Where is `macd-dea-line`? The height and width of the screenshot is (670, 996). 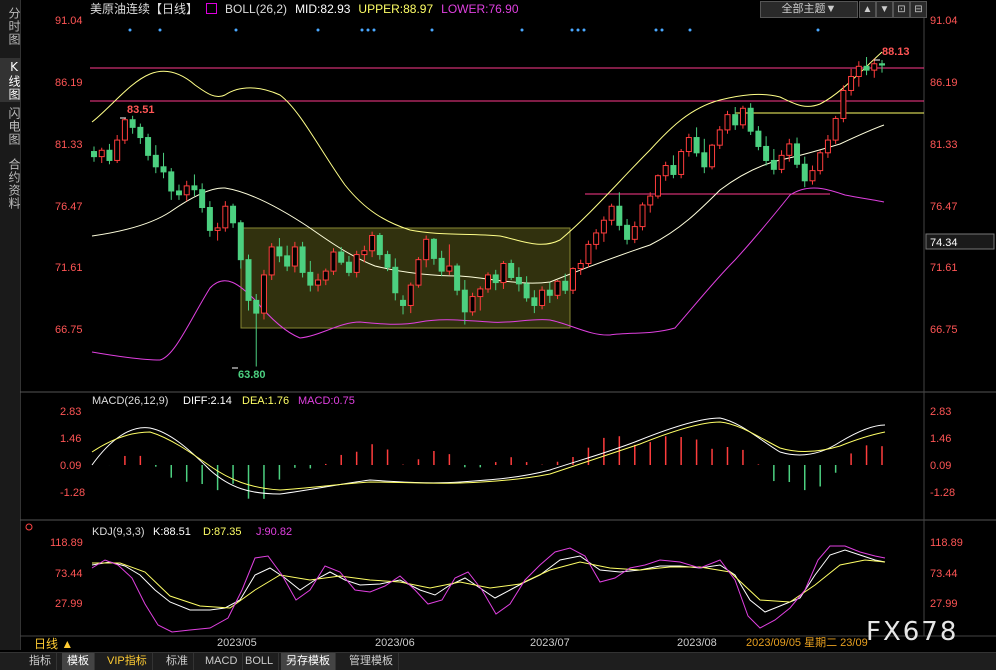
macd-dea-line is located at coordinates (488, 456).